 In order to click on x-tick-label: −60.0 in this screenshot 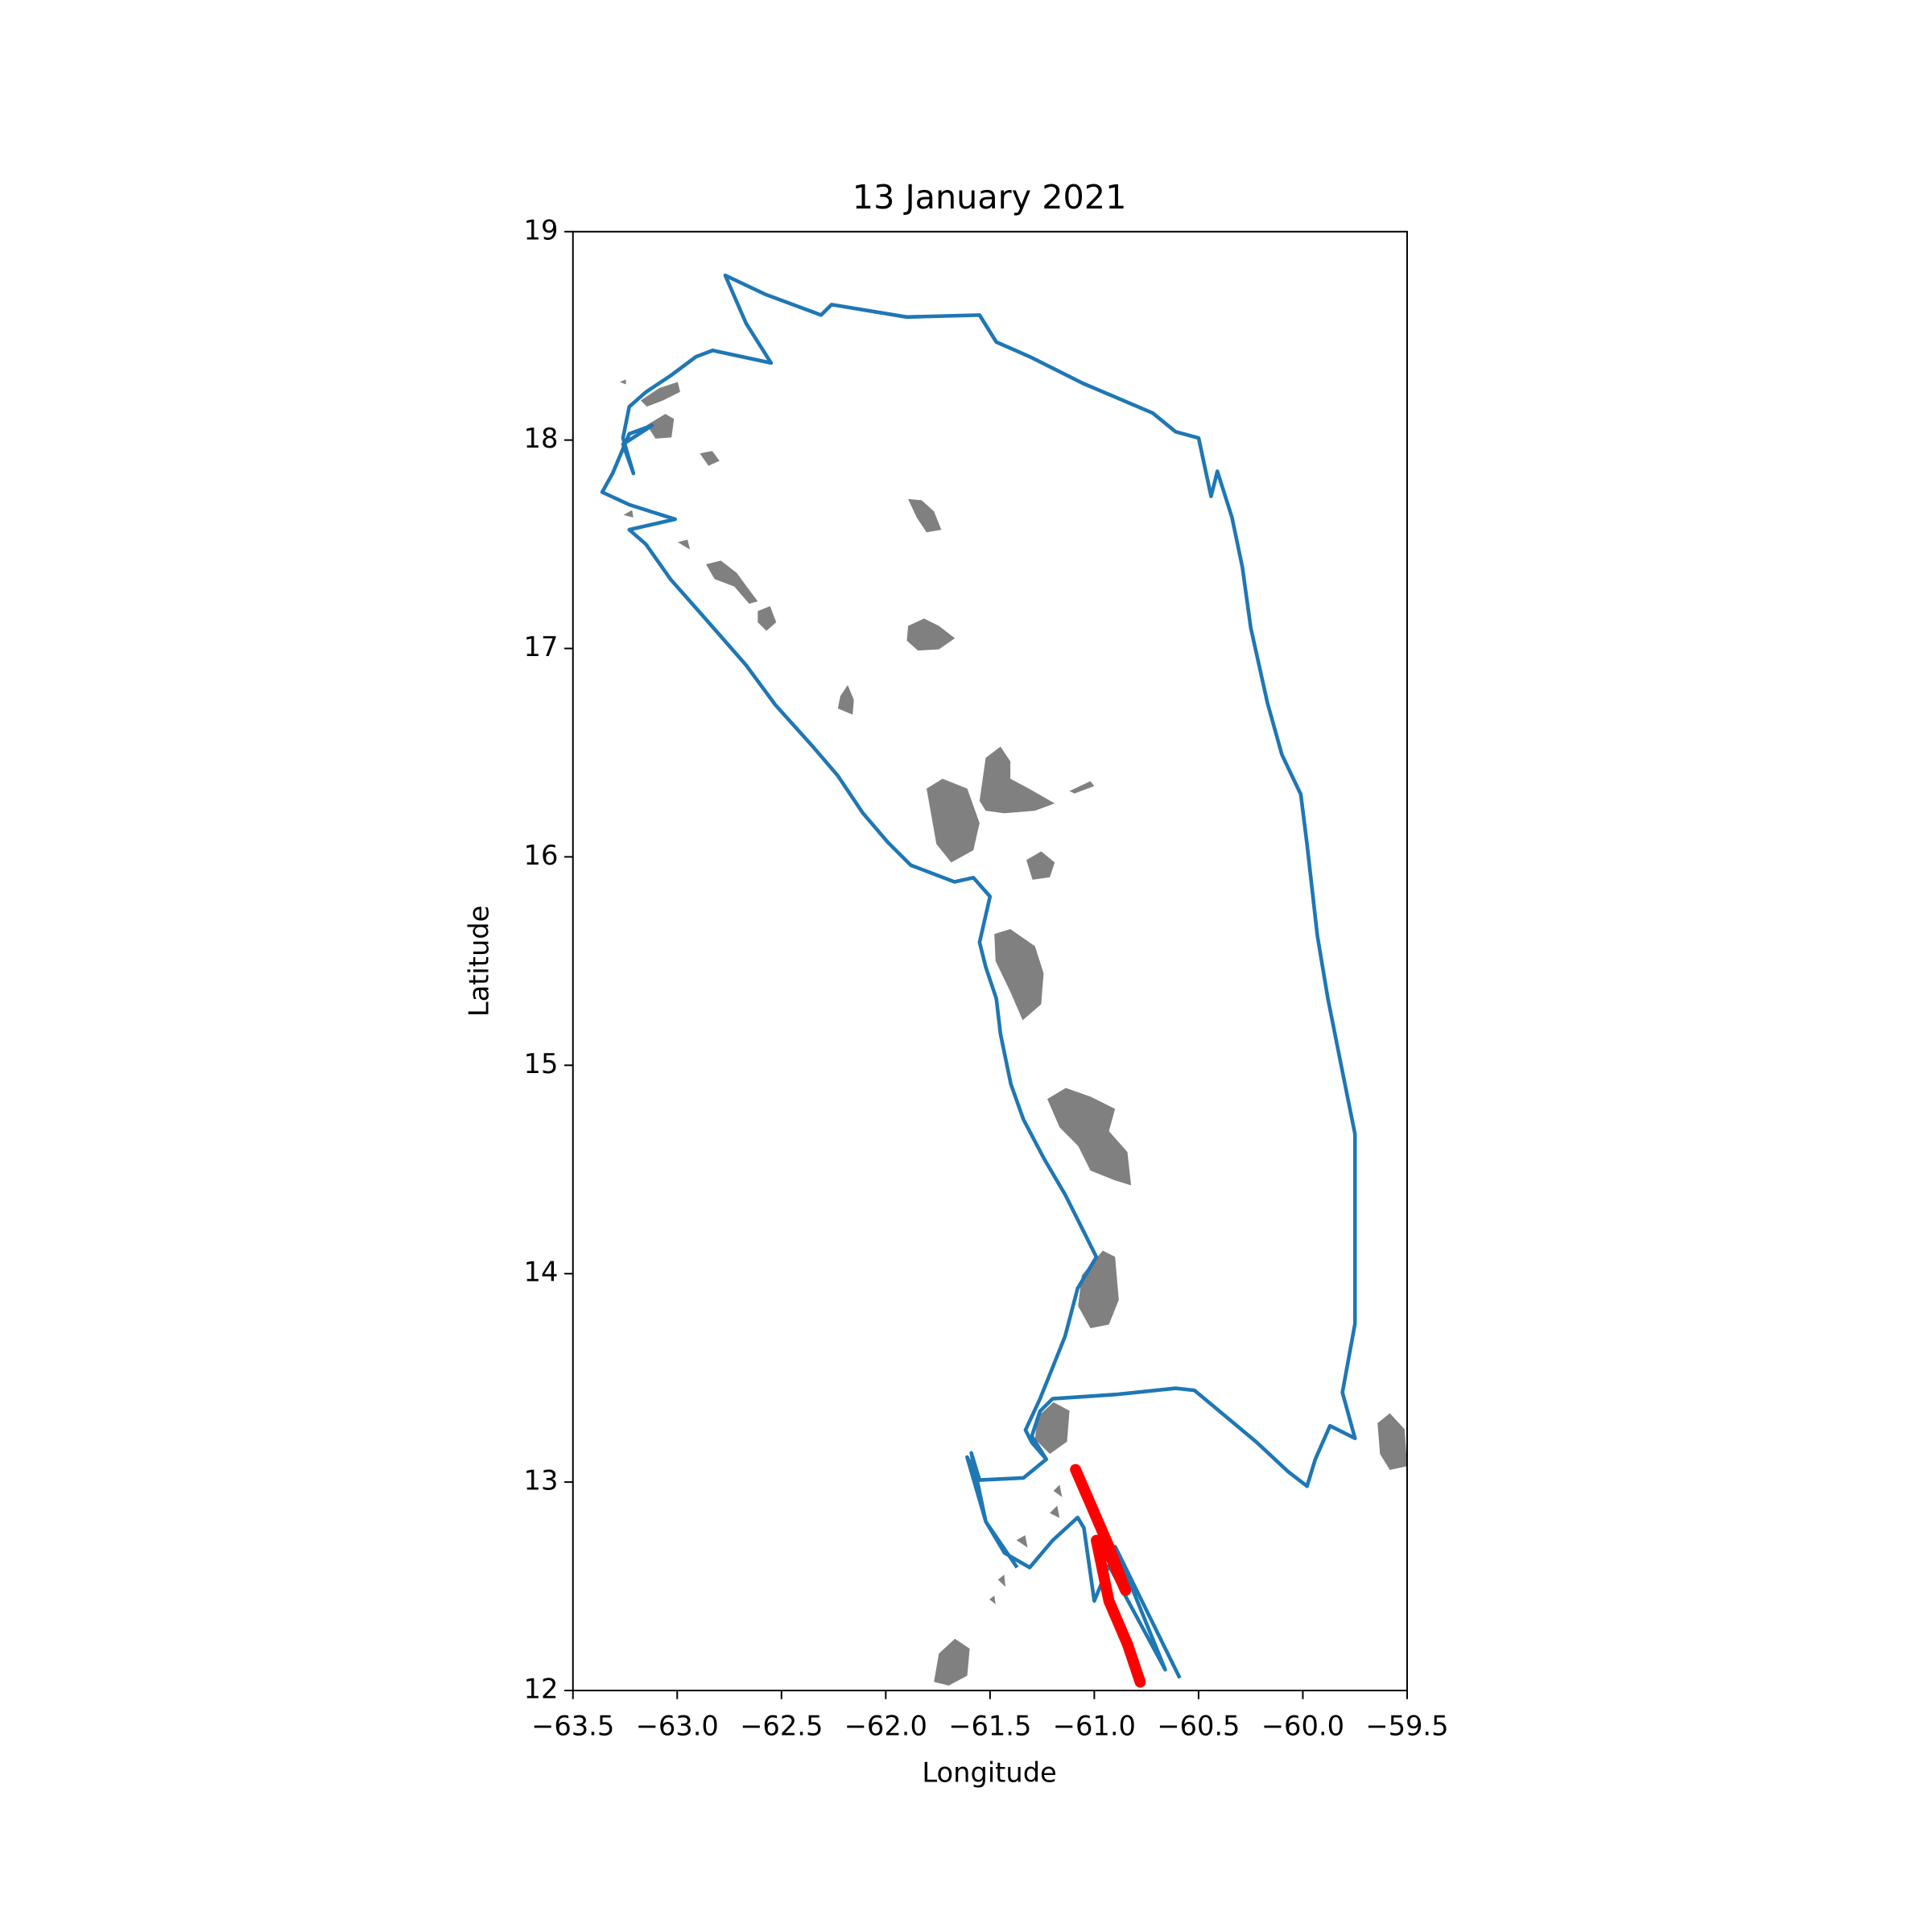, I will do `click(1302, 1725)`.